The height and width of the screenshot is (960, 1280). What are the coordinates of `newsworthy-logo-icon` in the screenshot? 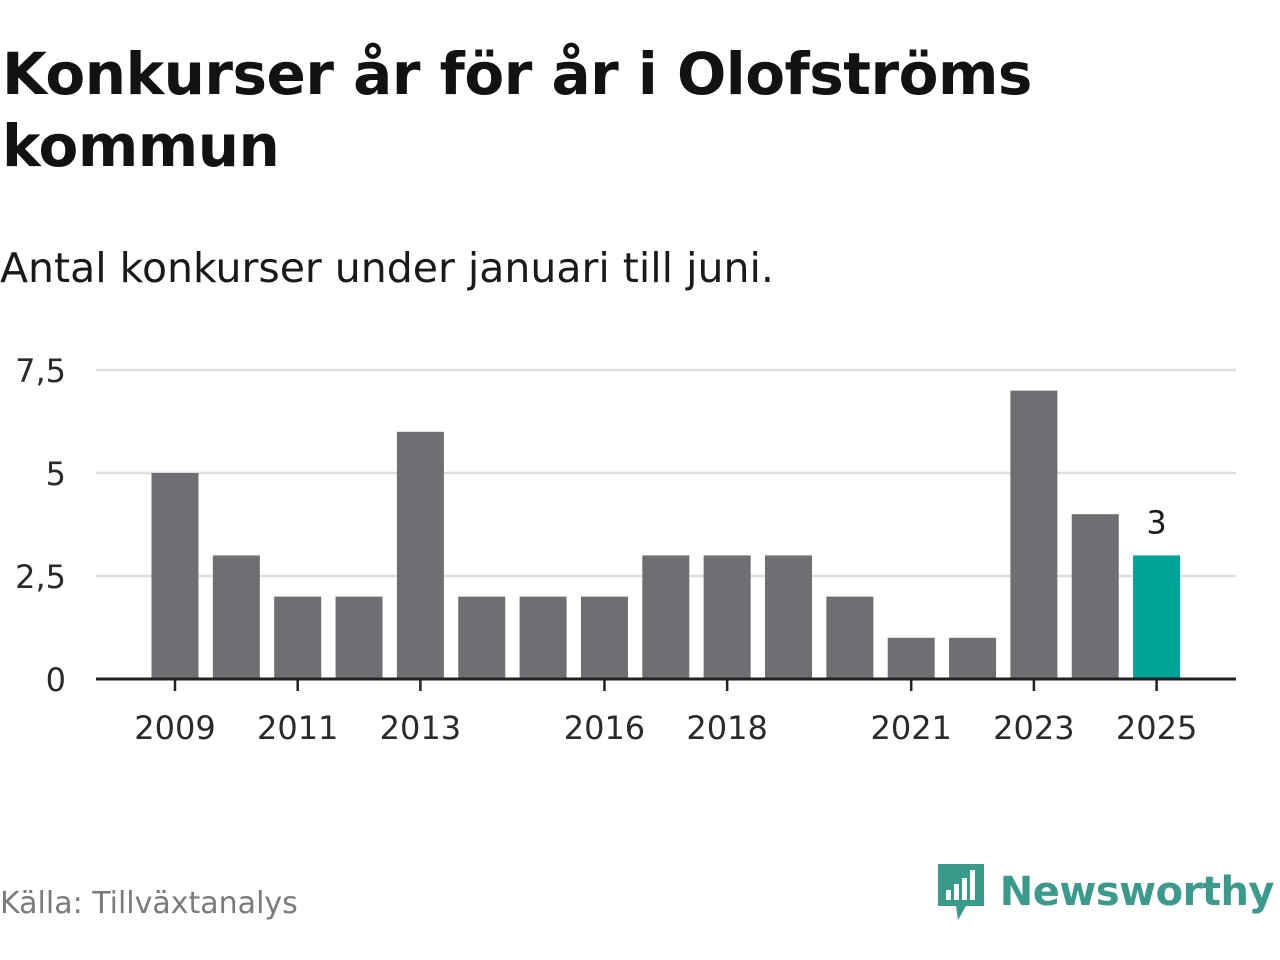 It's located at (960, 892).